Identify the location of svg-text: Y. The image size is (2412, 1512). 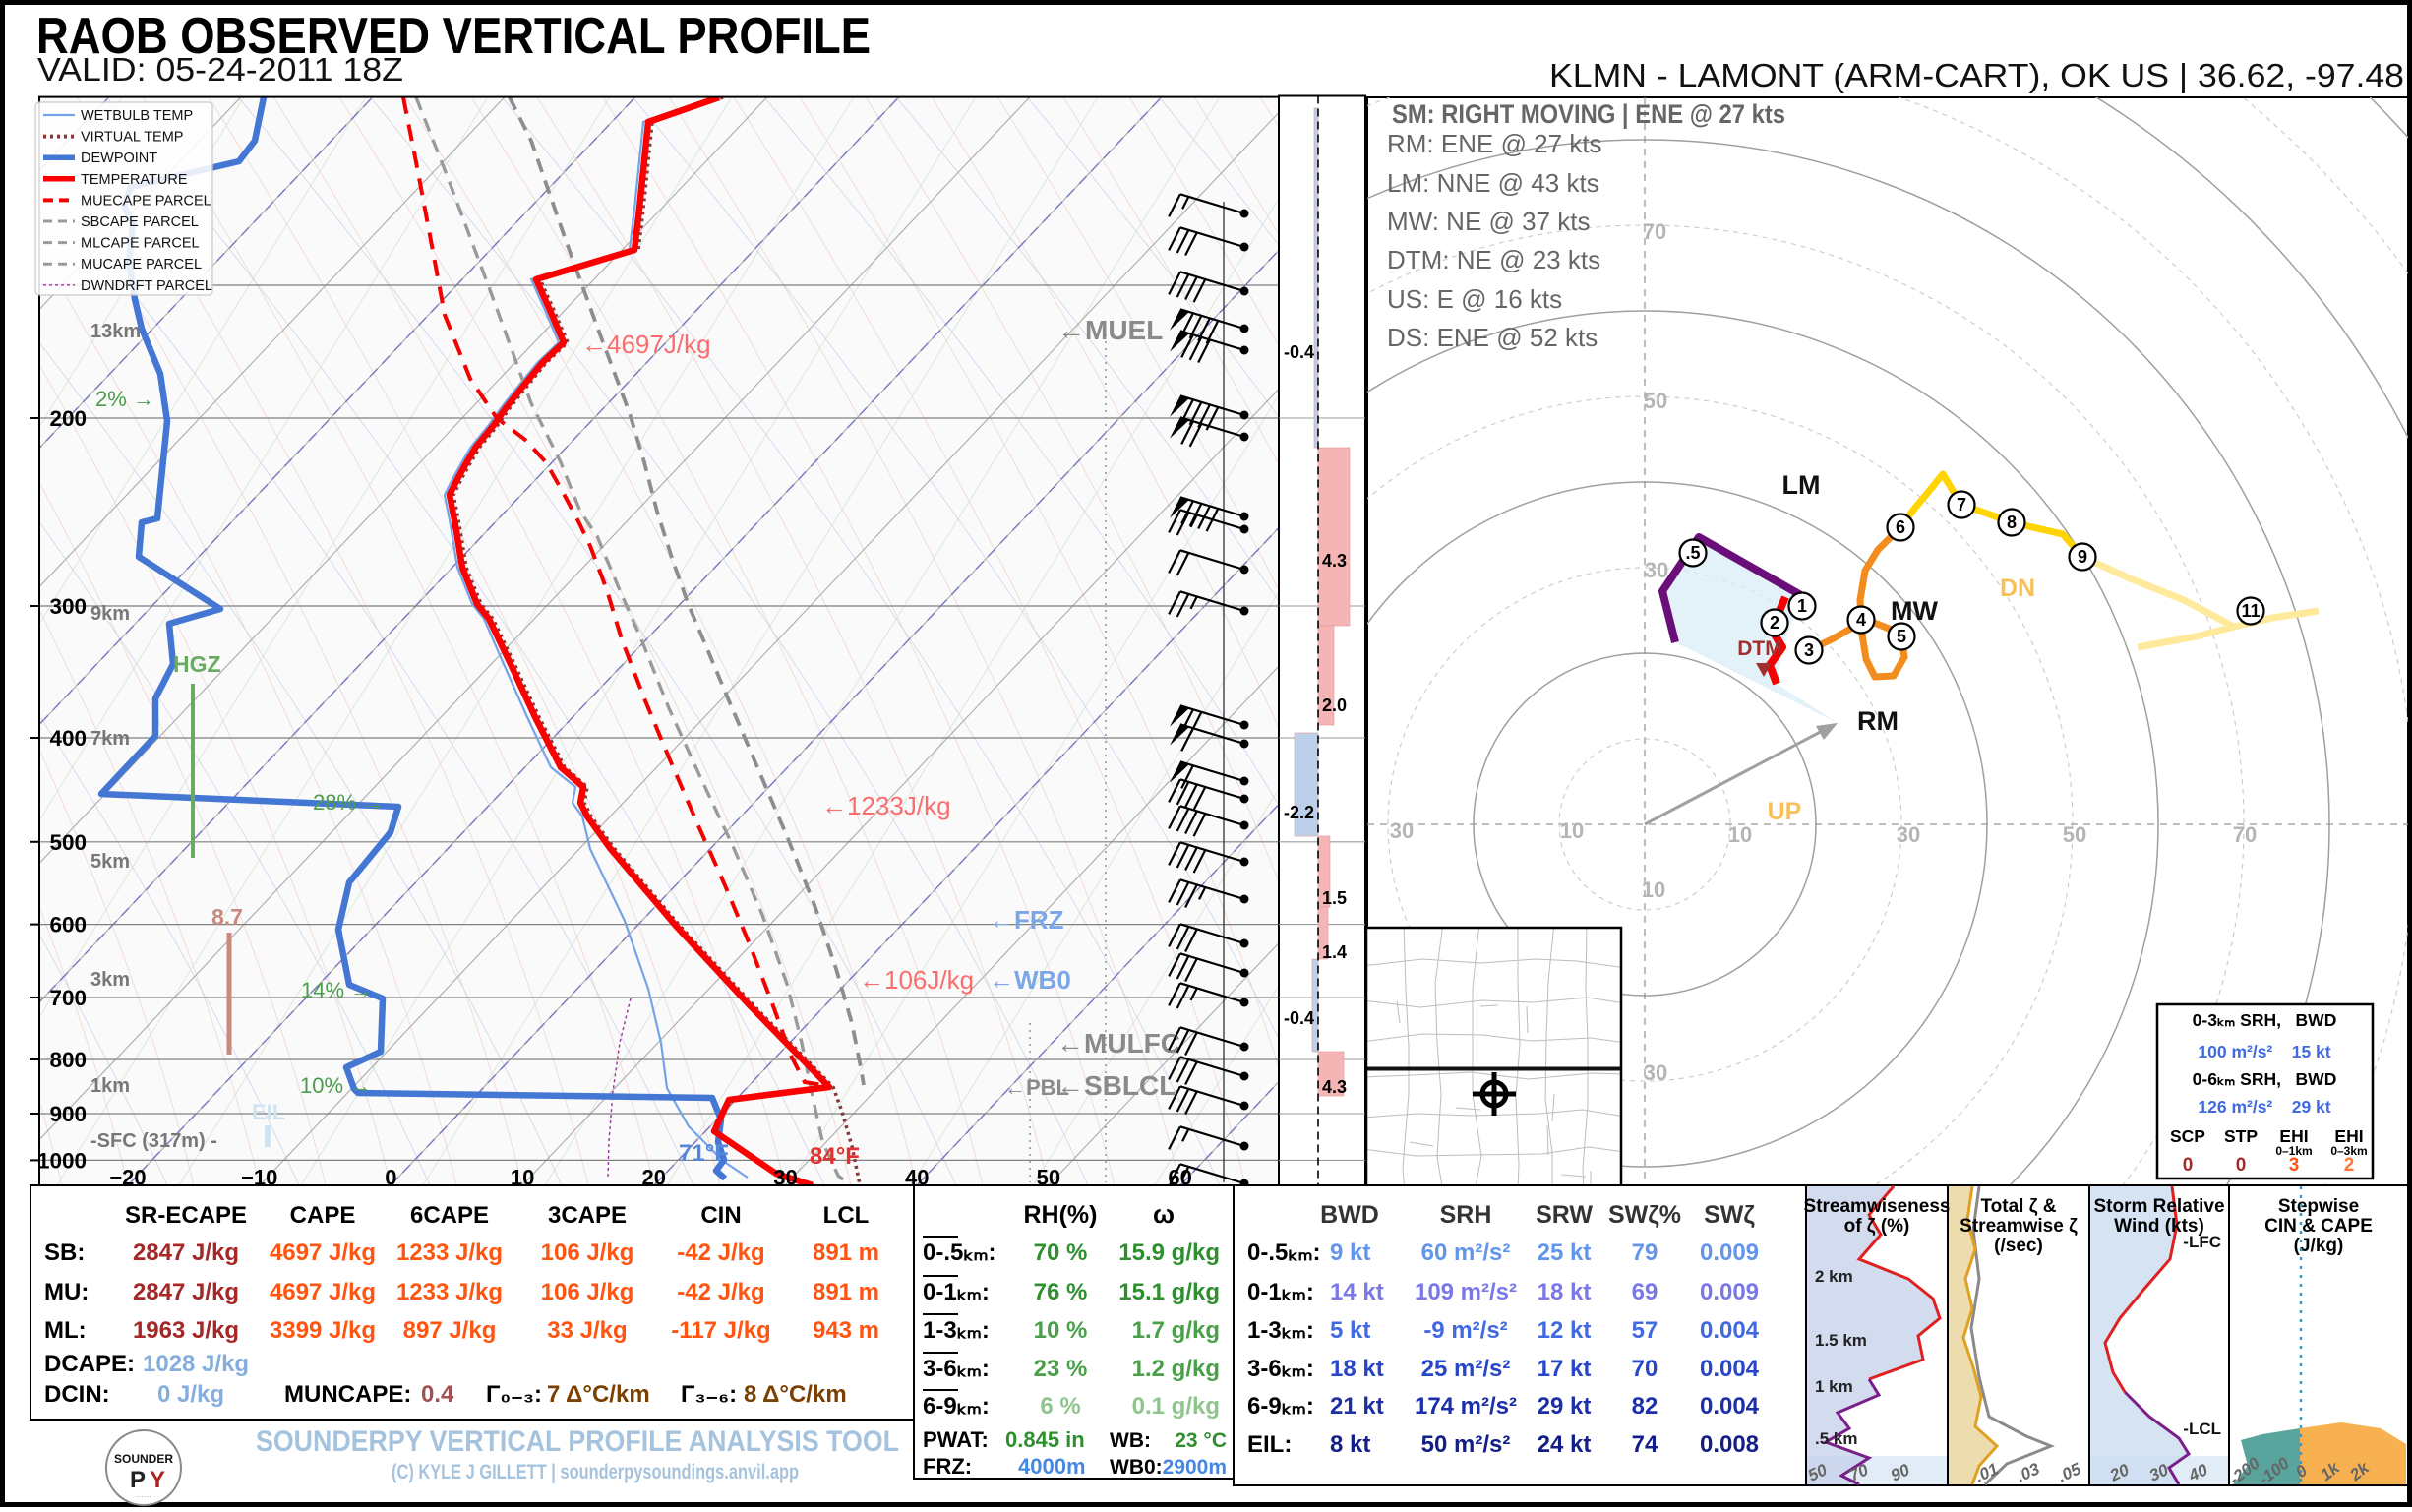
(157, 1480).